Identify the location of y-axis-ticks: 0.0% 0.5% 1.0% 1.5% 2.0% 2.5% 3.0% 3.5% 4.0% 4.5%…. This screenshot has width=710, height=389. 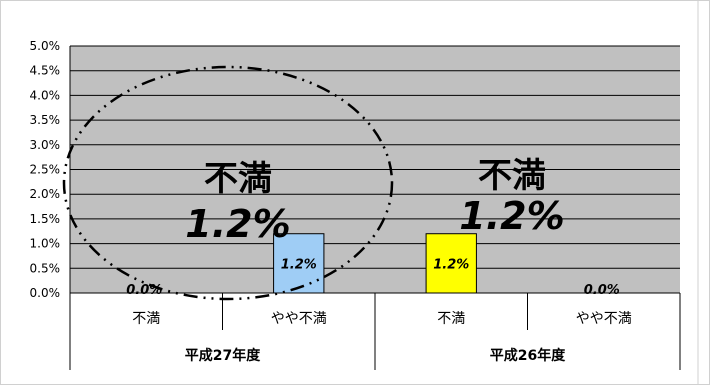
(45, 169).